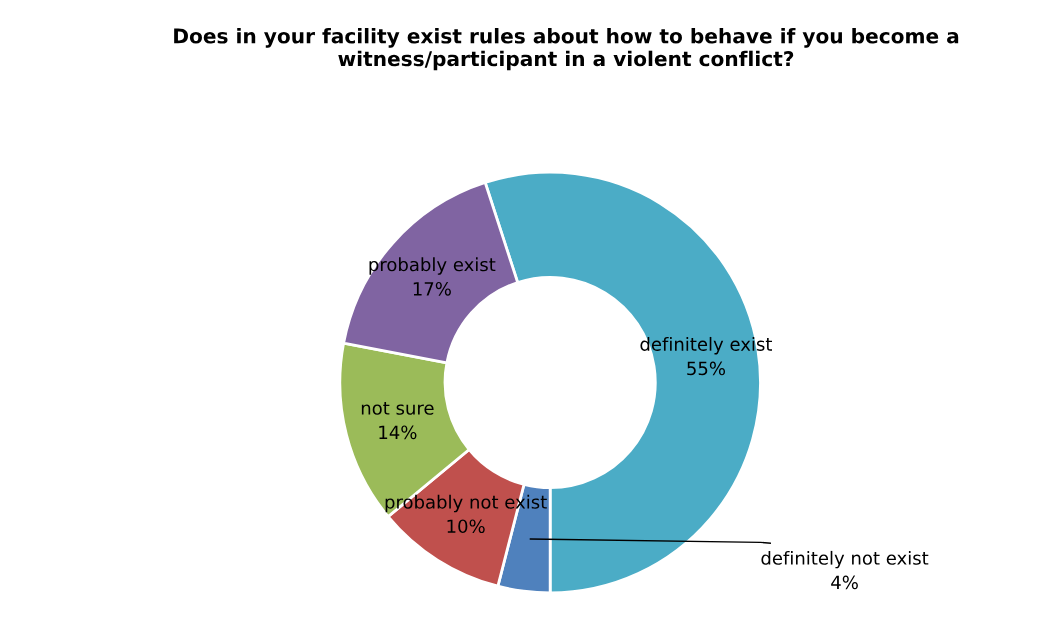 This screenshot has width=1058, height=622. I want to click on data-label: 55%, so click(706, 368).